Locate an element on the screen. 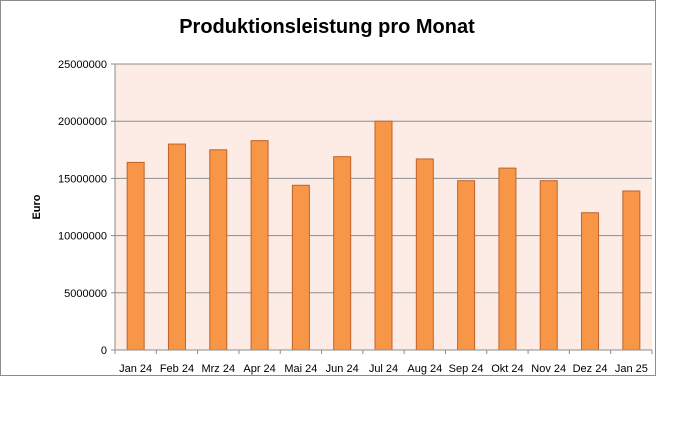  y-tick-label: 10000000 is located at coordinates (82, 237).